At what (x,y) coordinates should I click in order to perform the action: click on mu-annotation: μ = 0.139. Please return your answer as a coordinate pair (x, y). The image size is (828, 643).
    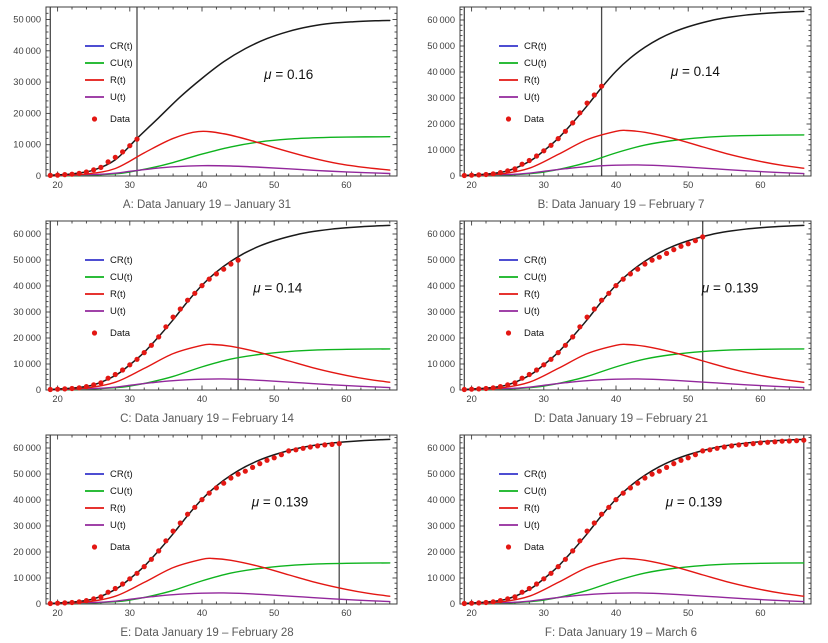
    Looking at the image, I should click on (730, 288).